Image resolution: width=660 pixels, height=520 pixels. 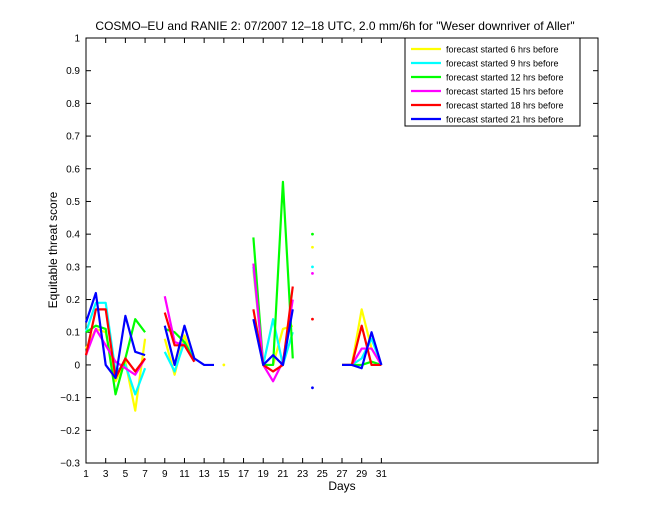 I want to click on x-tick-label: 3, so click(x=106, y=474).